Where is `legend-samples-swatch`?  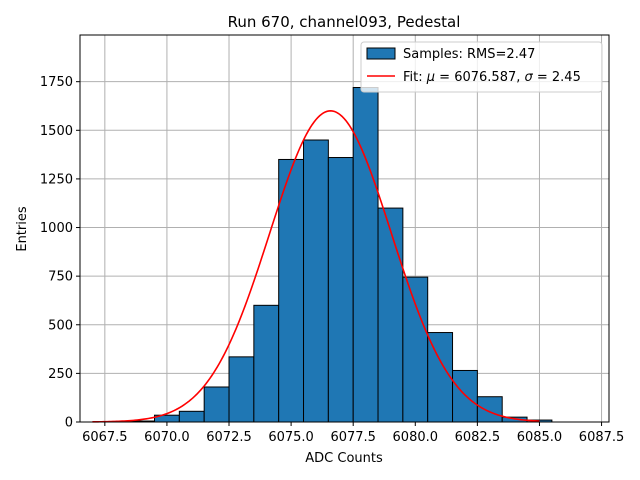 legend-samples-swatch is located at coordinates (381, 53).